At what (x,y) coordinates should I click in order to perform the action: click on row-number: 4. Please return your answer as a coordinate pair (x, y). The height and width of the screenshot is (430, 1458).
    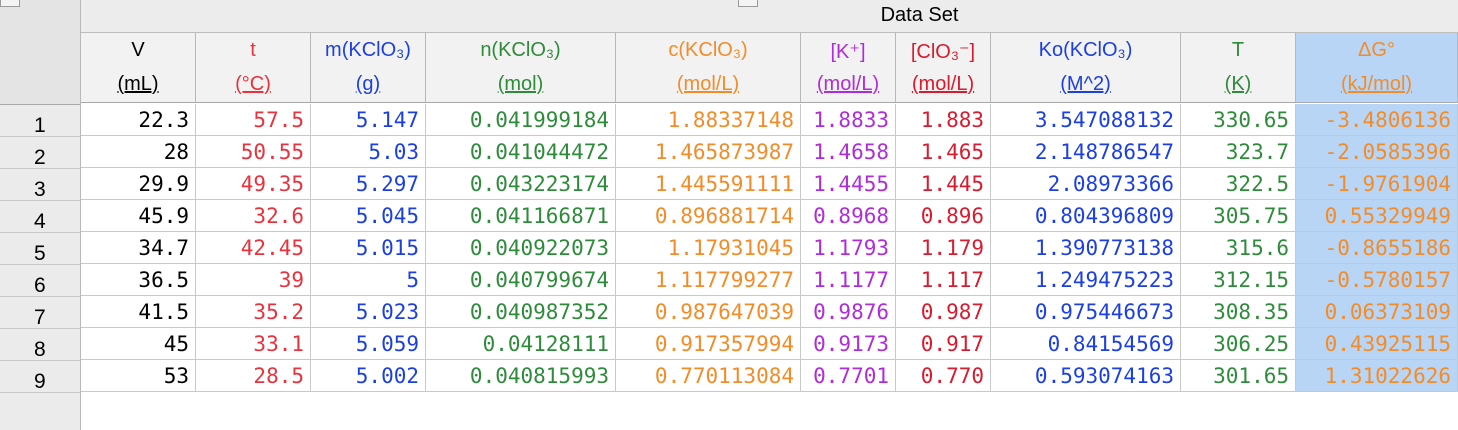
    Looking at the image, I should click on (40, 216).